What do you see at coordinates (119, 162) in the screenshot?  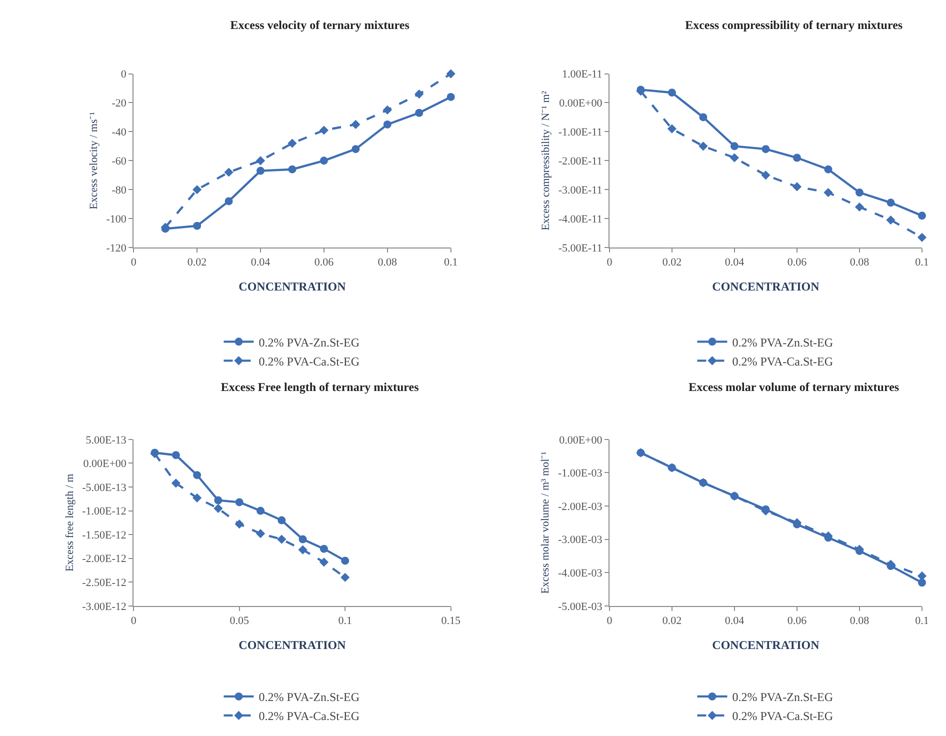 I see `y-tick-label: -60` at bounding box center [119, 162].